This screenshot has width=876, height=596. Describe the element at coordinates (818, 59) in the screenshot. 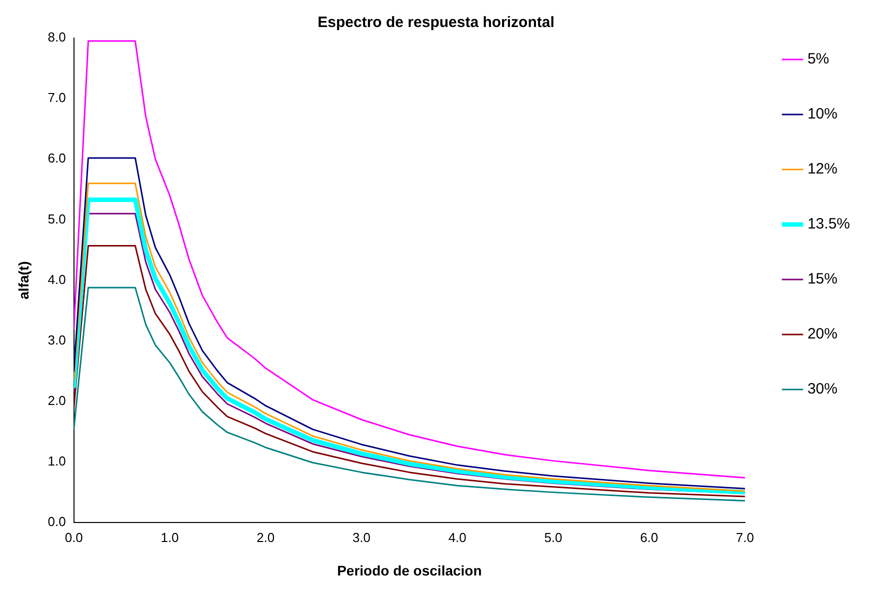

I see `legend-label: 5%` at that location.